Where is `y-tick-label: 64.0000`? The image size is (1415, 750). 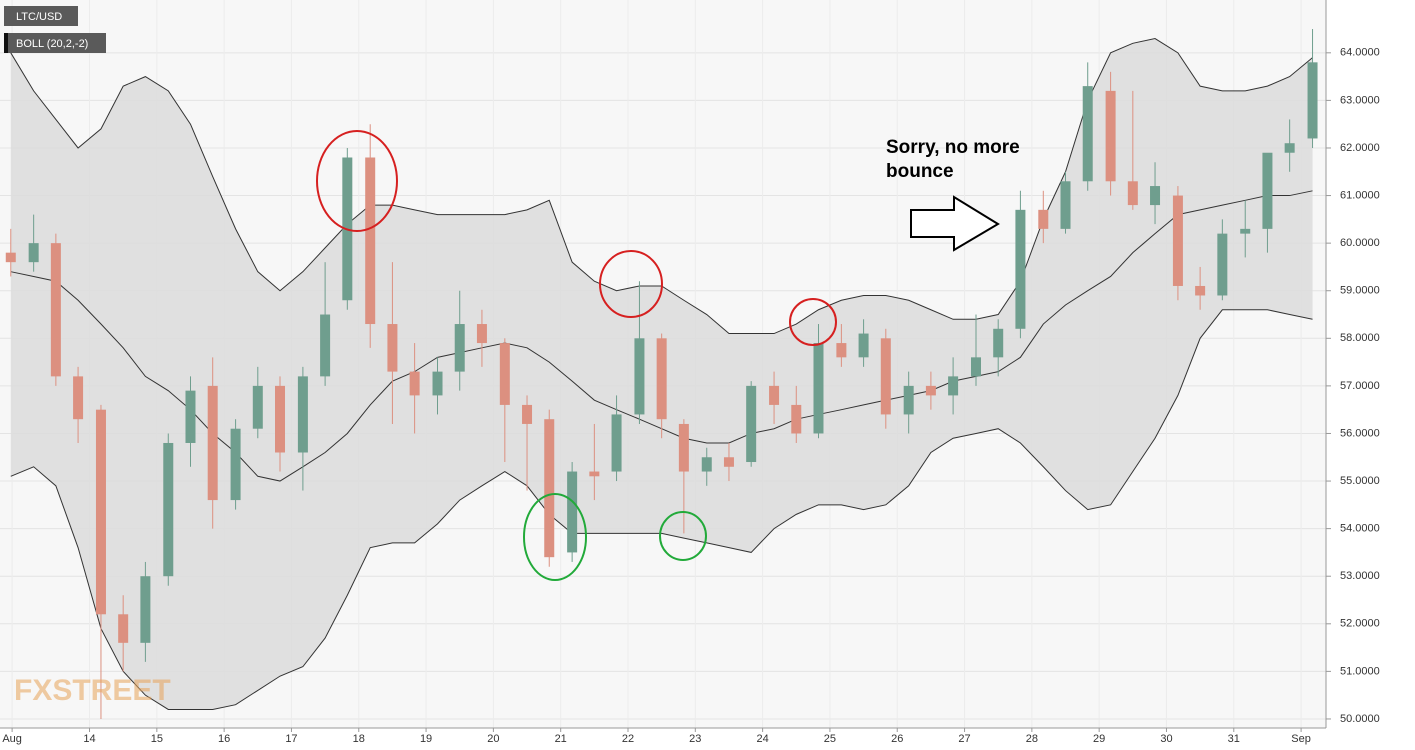
y-tick-label: 64.0000 is located at coordinates (1360, 53).